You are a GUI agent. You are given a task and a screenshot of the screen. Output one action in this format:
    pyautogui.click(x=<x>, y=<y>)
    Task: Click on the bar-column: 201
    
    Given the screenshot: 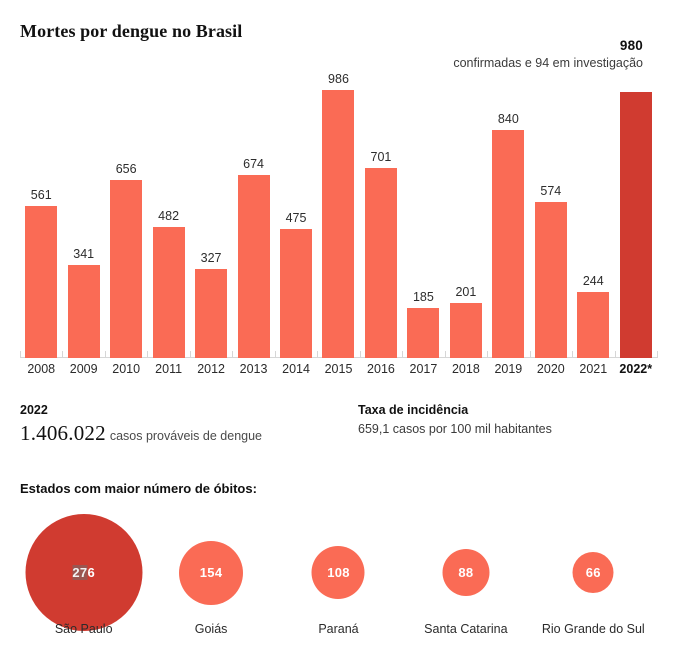 What is the action you would take?
    pyautogui.click(x=466, y=210)
    